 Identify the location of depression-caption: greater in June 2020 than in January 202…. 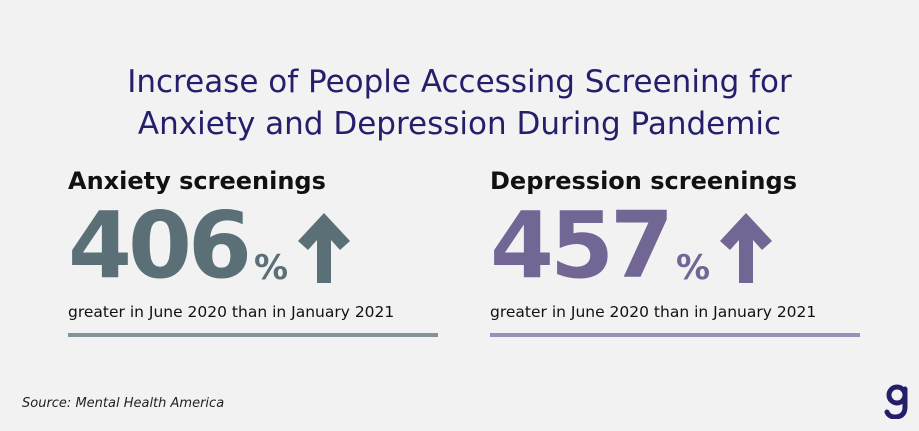
(653, 312).